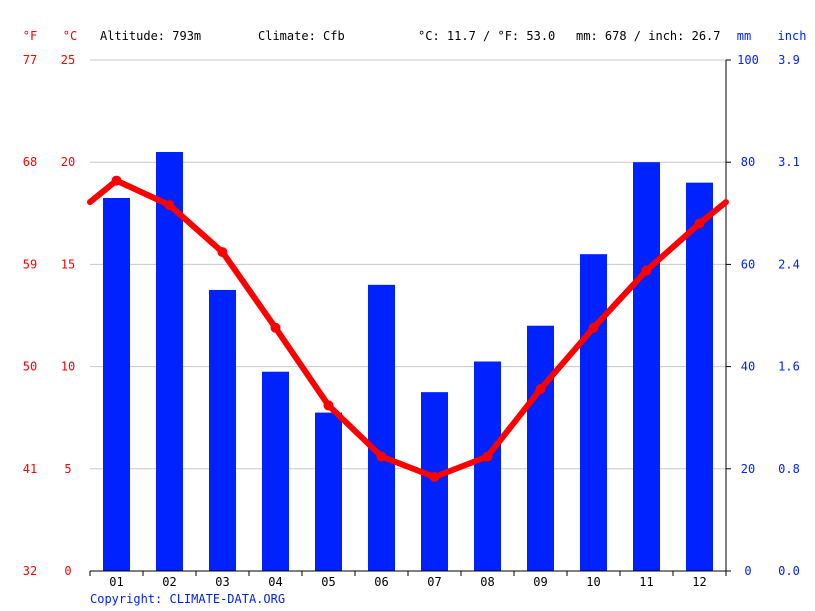  I want to click on x-tick-label: 06, so click(381, 582).